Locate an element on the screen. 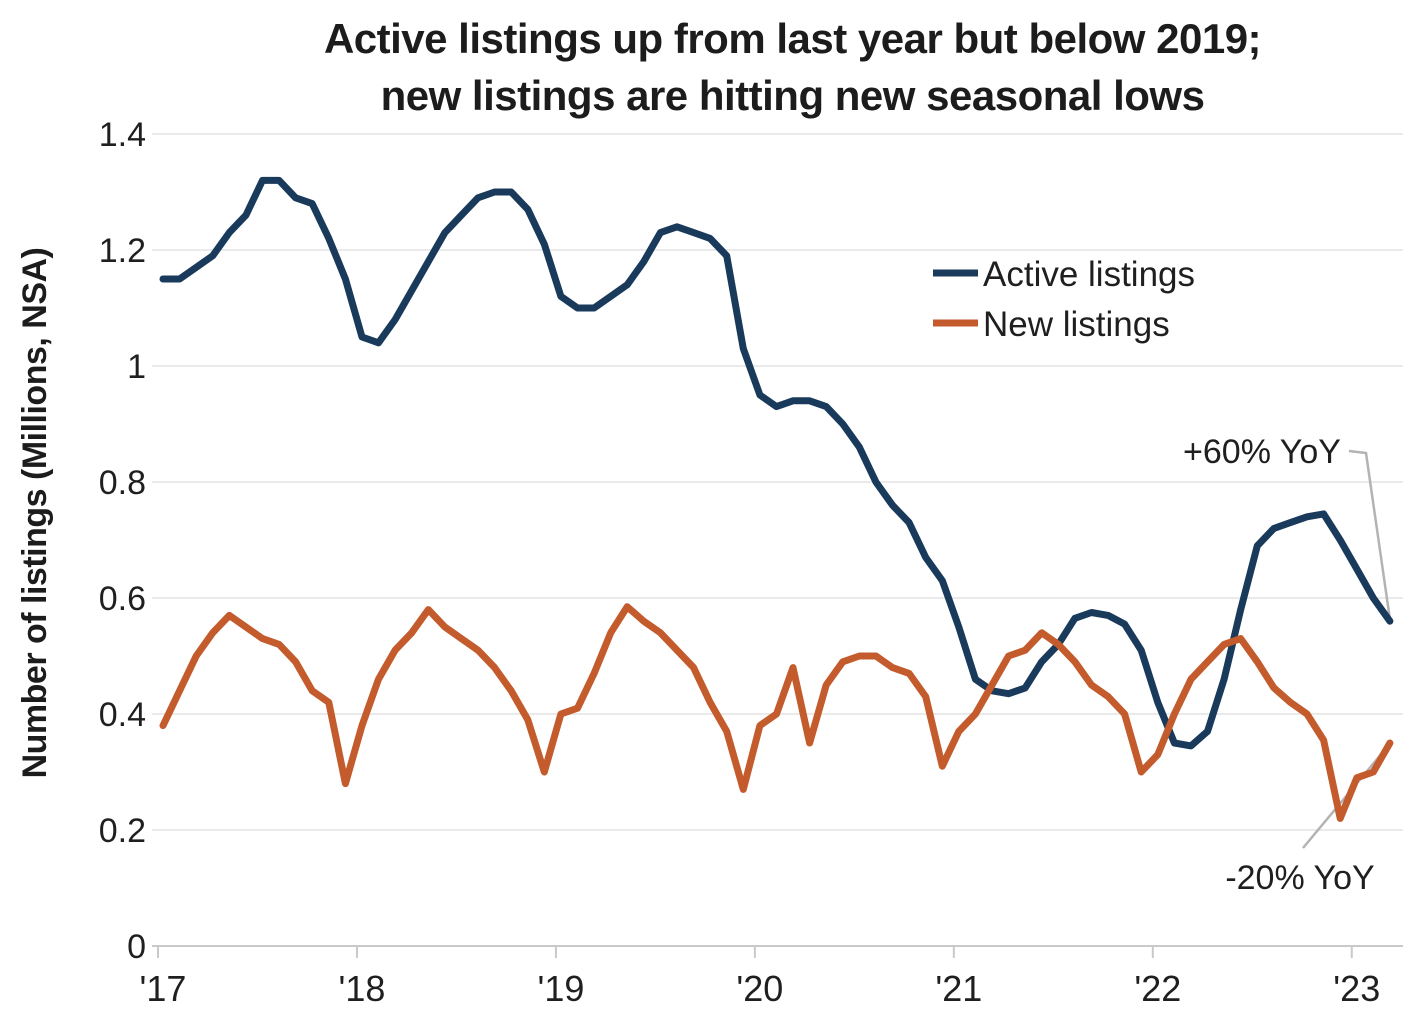 The height and width of the screenshot is (1031, 1420). y-tick-label: 0.2 is located at coordinates (122, 831).